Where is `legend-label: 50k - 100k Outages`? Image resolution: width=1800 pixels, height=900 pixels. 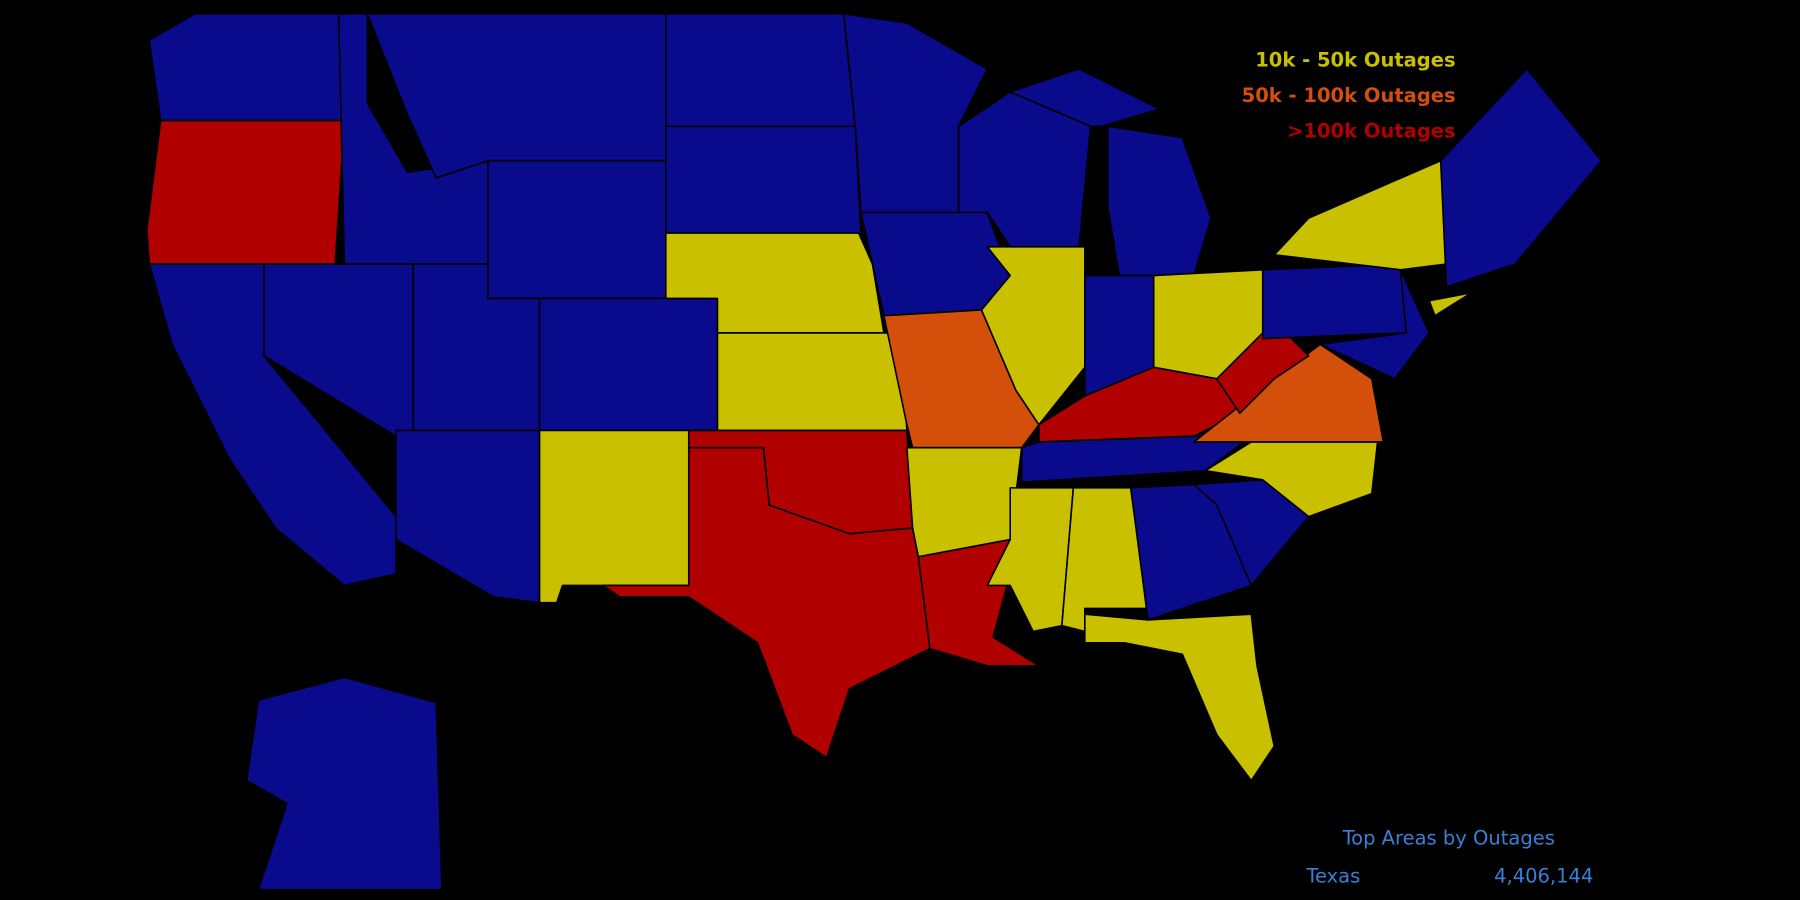 legend-label: 50k - 100k Outages is located at coordinates (1349, 95).